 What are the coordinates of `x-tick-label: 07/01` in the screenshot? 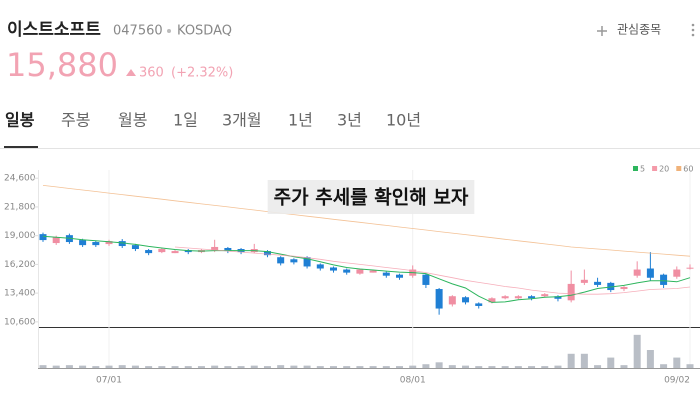 It's located at (109, 381).